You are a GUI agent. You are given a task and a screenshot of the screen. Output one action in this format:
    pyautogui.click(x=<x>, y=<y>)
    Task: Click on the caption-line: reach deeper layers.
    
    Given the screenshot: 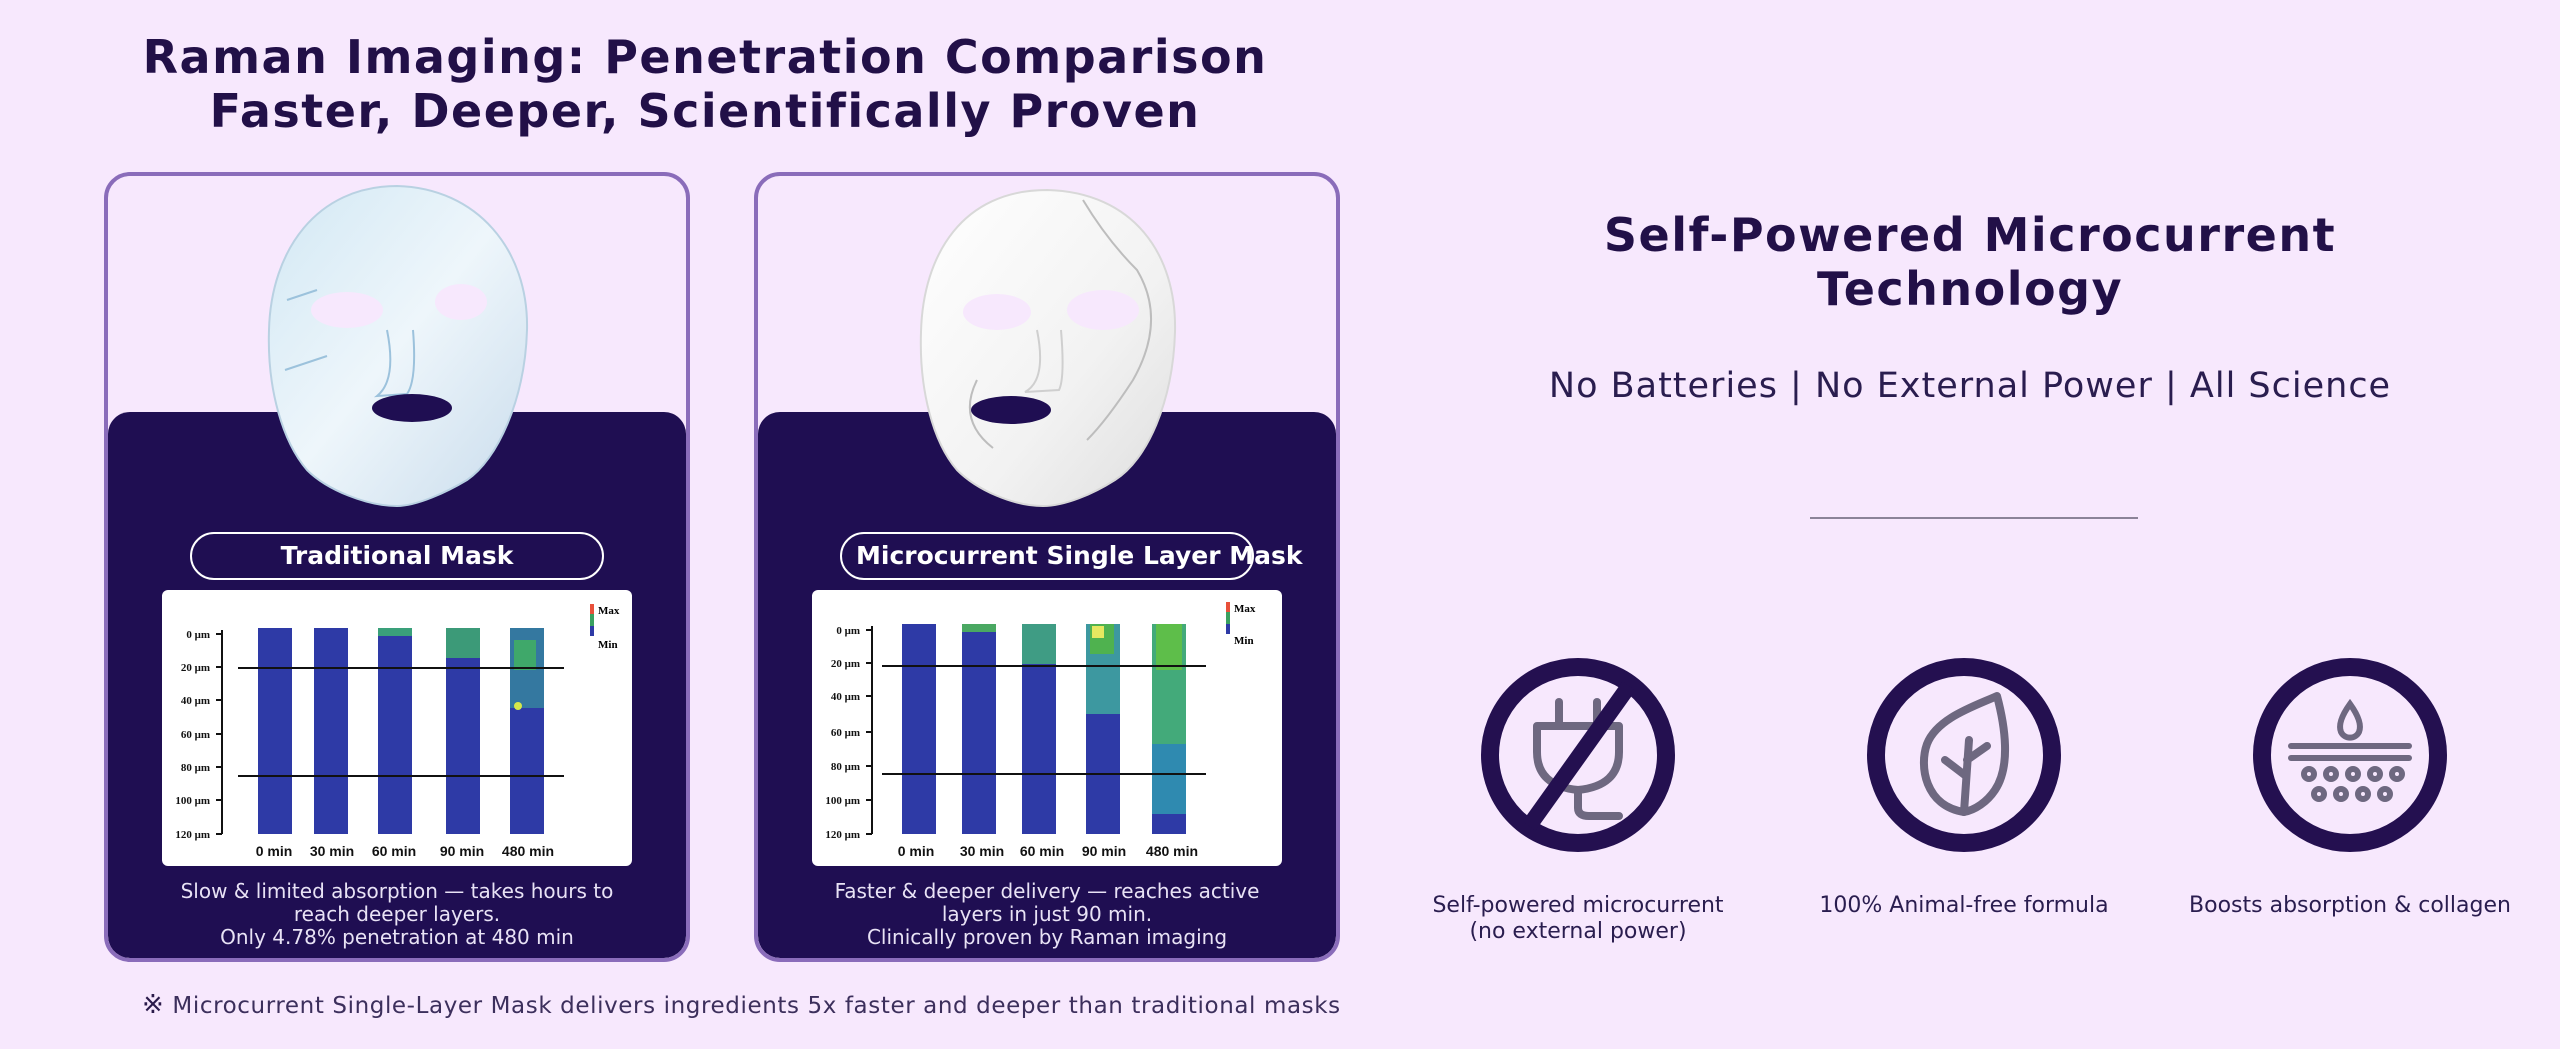 What is the action you would take?
    pyautogui.click(x=397, y=914)
    